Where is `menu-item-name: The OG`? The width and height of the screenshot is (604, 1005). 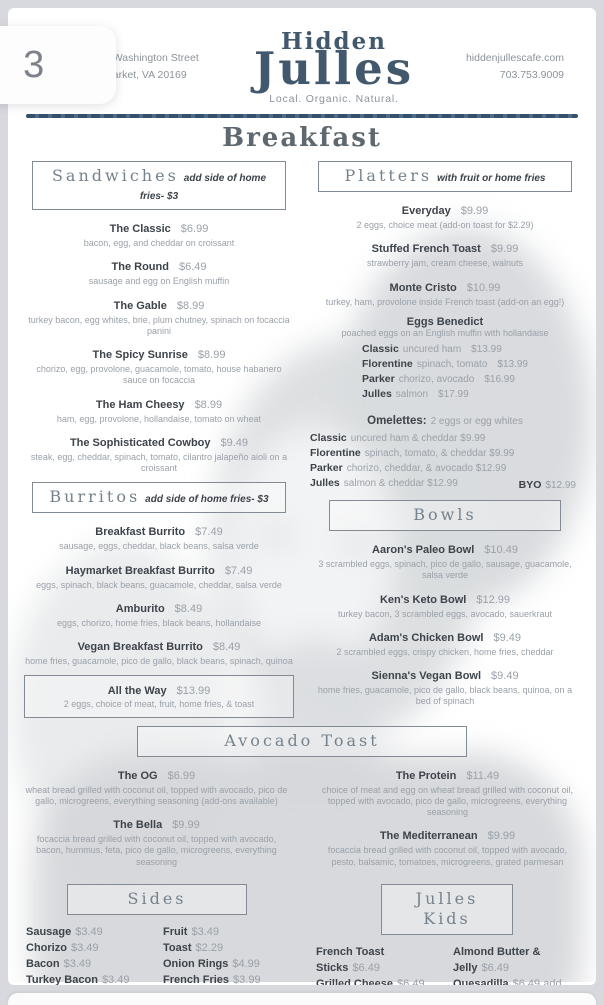
menu-item-name: The OG is located at coordinates (137, 775).